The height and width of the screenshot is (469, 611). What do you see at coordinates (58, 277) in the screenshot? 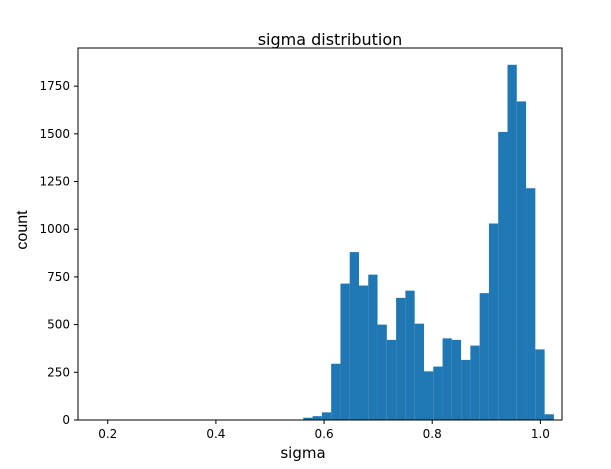
I see `y-tick-label: 750` at bounding box center [58, 277].